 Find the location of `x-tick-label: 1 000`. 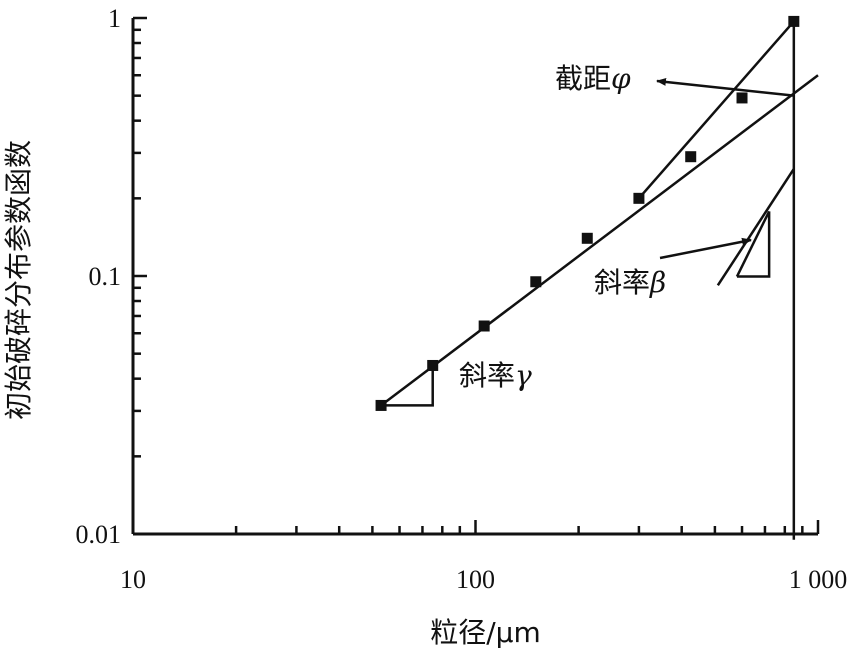

x-tick-label: 1 000 is located at coordinates (818, 579).